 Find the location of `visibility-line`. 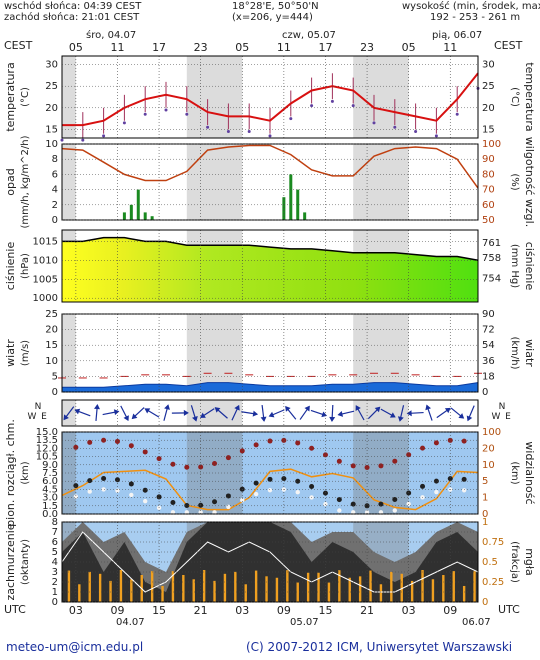

visibility-line is located at coordinates (270, 489).